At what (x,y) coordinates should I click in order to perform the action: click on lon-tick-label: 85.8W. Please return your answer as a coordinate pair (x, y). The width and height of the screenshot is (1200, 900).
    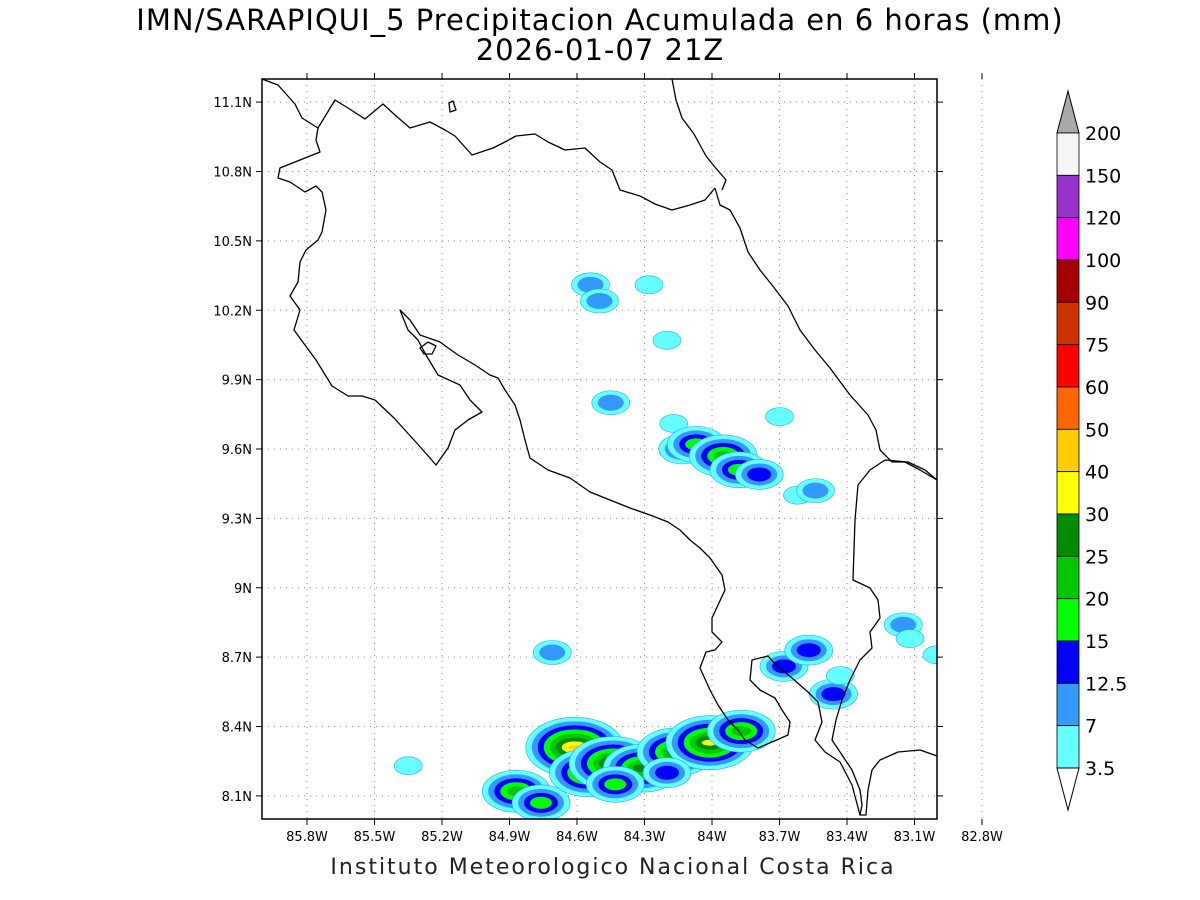
    Looking at the image, I should click on (307, 837).